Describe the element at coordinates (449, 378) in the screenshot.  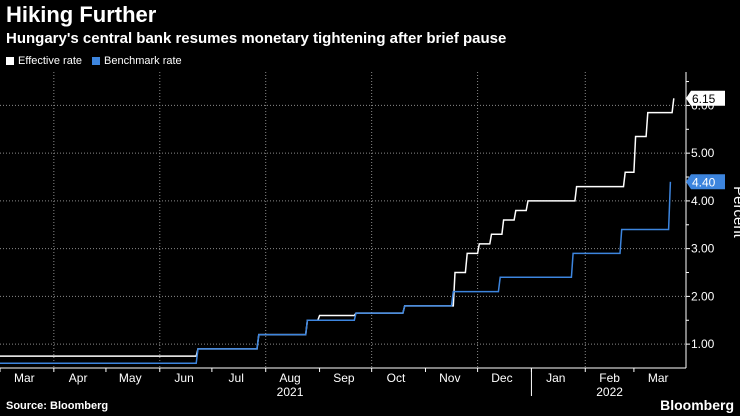
I see `x-tick-label: Nov` at that location.